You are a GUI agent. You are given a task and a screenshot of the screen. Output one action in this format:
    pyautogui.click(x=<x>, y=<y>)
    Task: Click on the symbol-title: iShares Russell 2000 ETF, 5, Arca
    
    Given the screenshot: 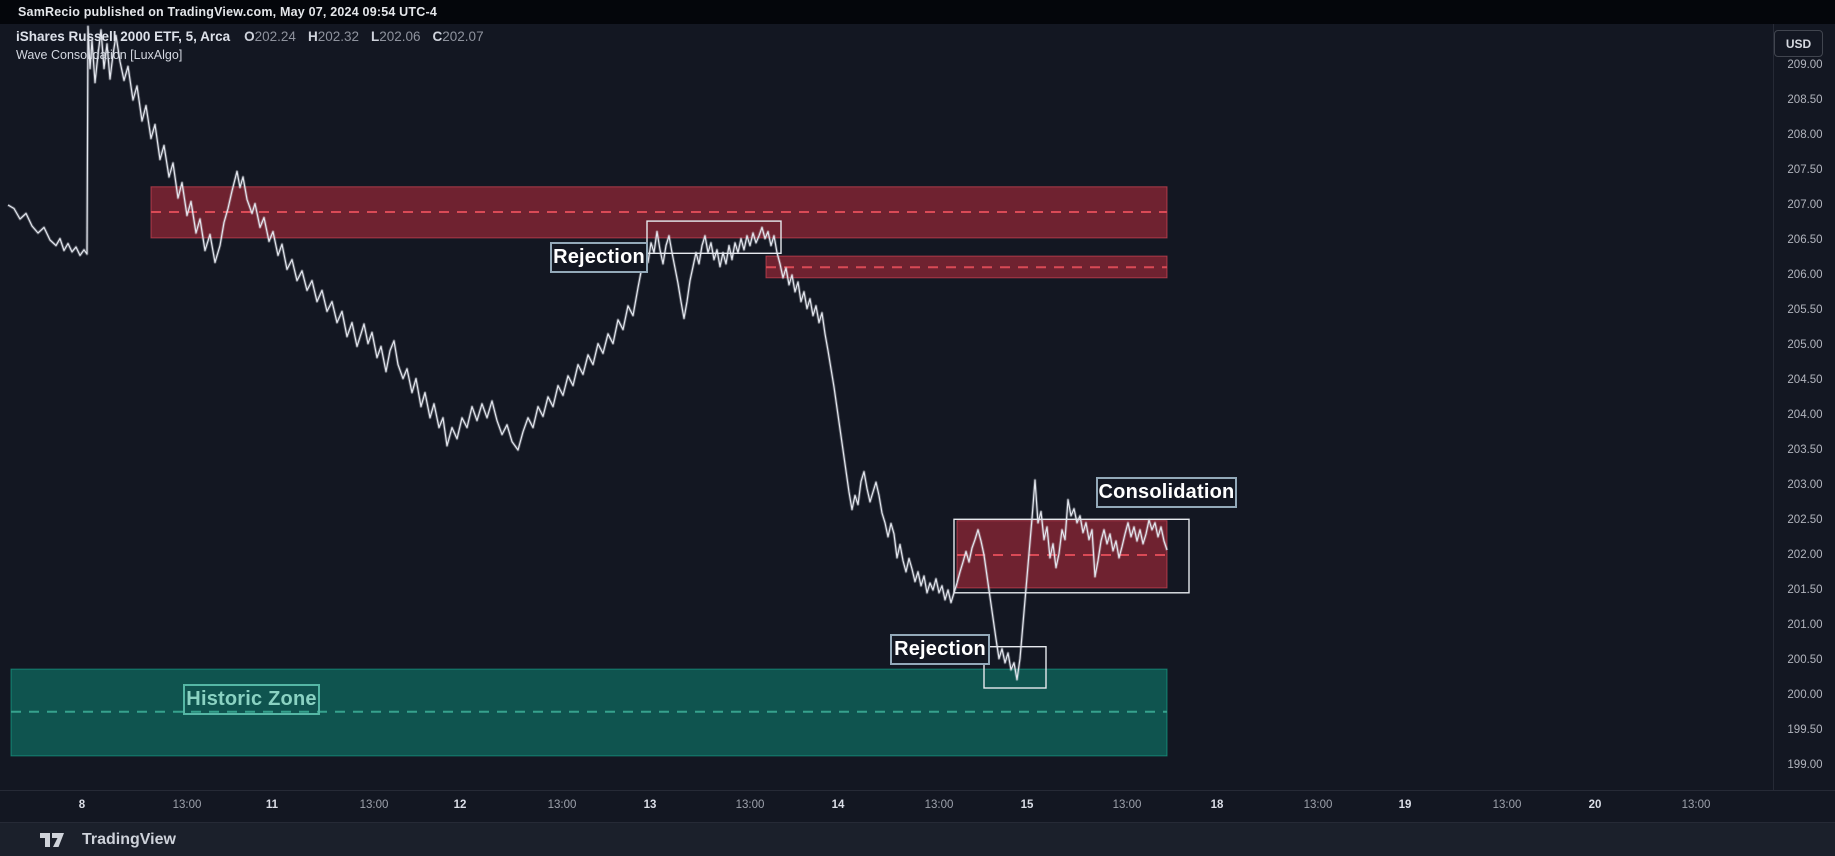 What is the action you would take?
    pyautogui.click(x=123, y=36)
    